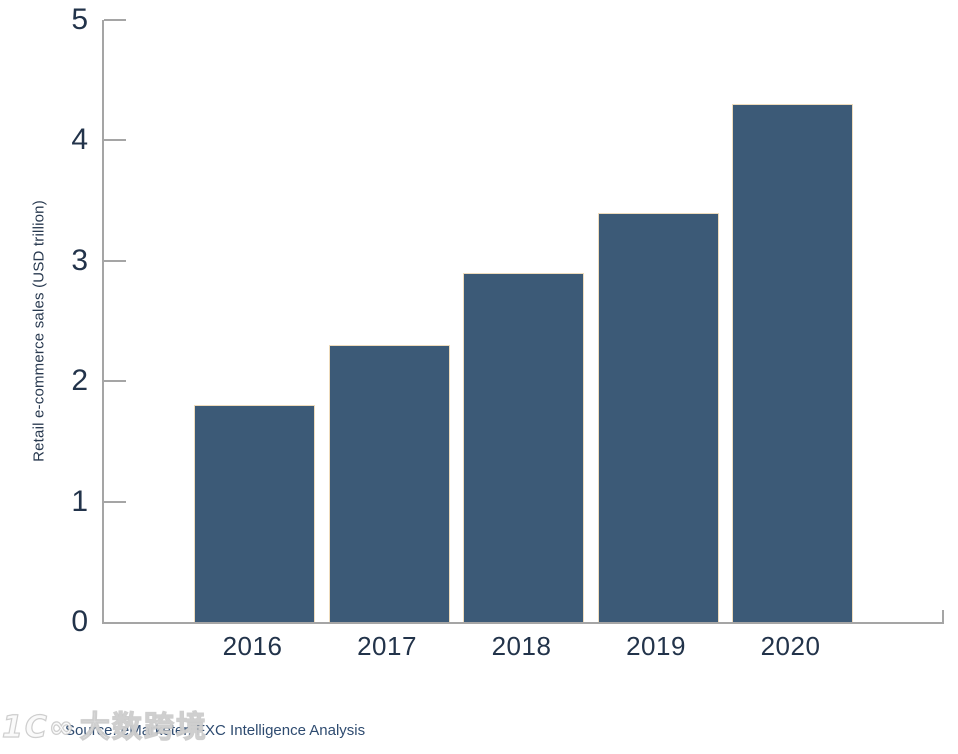  What do you see at coordinates (656, 646) in the screenshot?
I see `x-tick-label: 2019` at bounding box center [656, 646].